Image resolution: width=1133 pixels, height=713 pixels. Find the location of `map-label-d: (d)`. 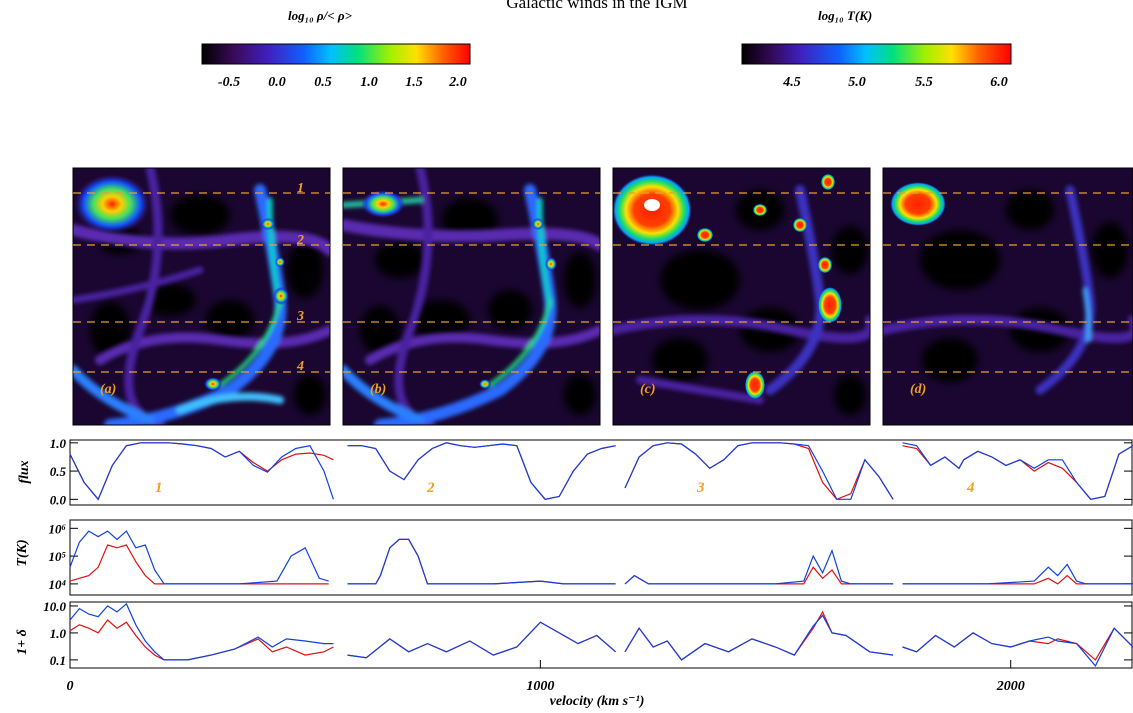

map-label-d: (d) is located at coordinates (918, 389).